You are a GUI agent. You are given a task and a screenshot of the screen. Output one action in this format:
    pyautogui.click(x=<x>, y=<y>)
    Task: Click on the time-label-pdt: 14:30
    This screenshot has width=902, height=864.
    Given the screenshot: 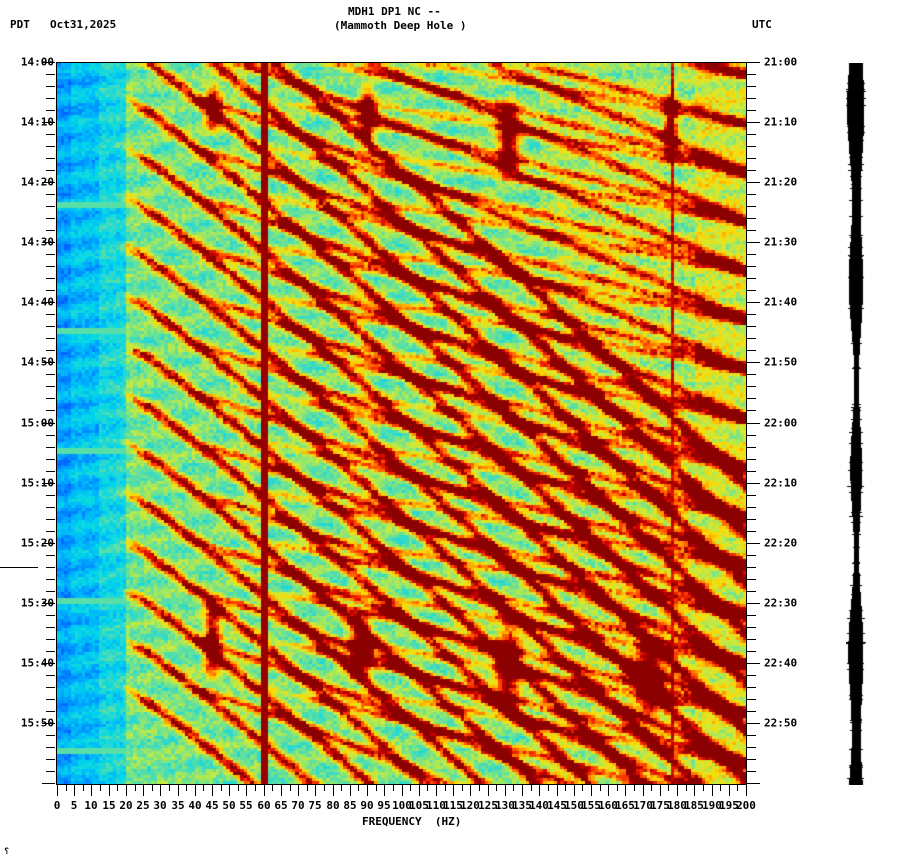 What is the action you would take?
    pyautogui.click(x=37, y=242)
    